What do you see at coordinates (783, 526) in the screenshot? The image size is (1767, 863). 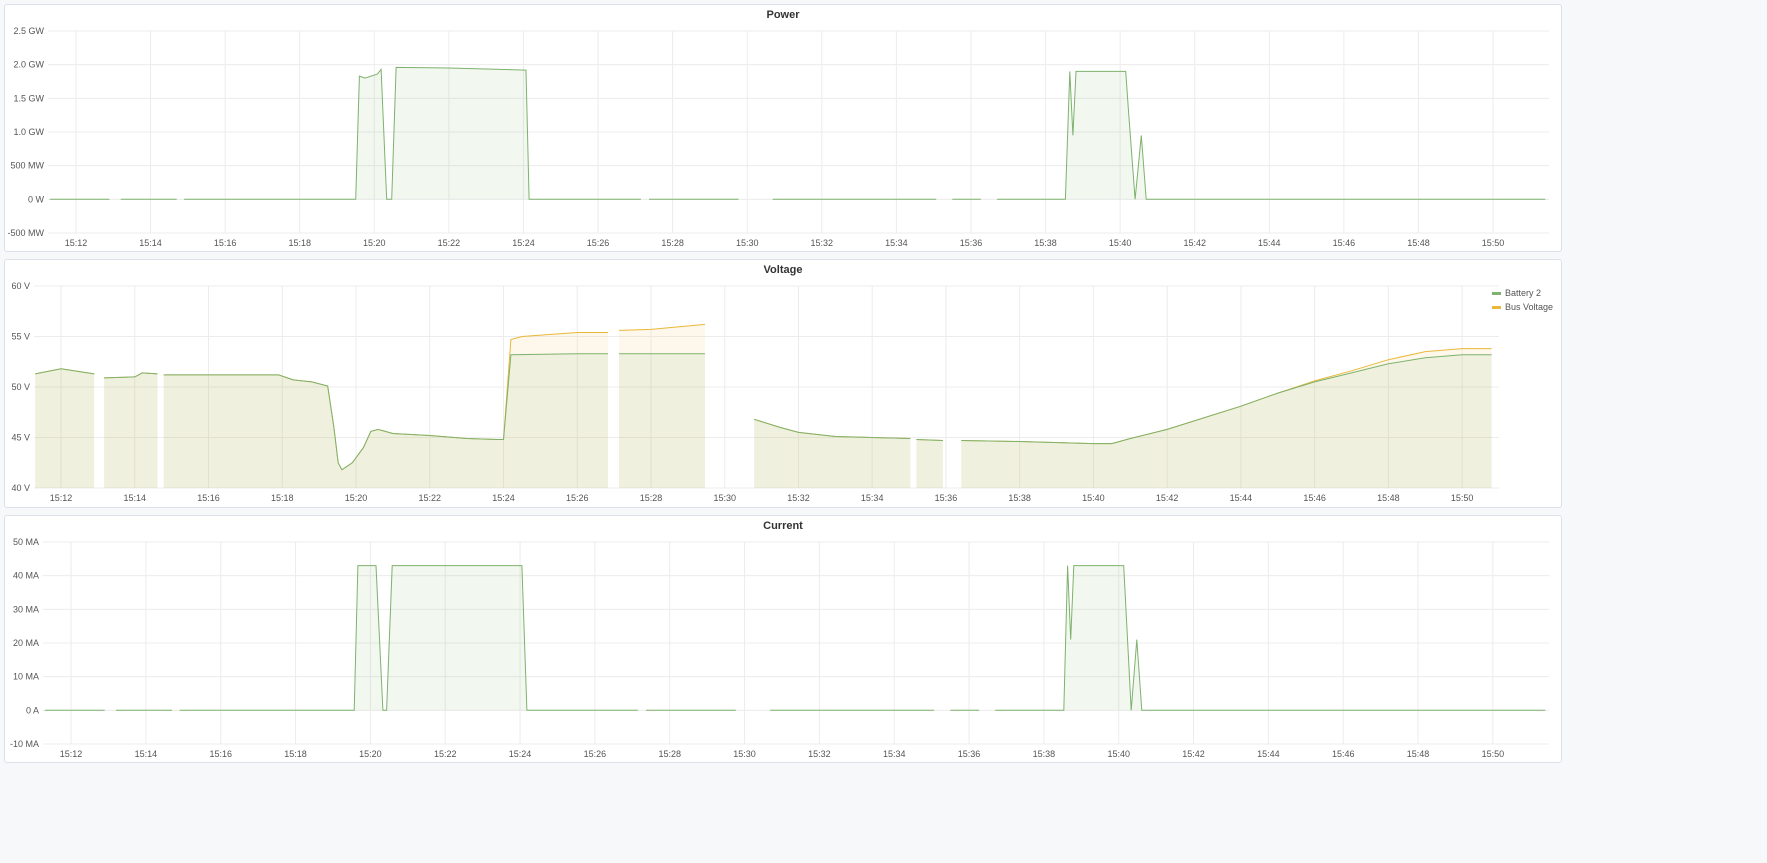 I see `panel-title: Current` at bounding box center [783, 526].